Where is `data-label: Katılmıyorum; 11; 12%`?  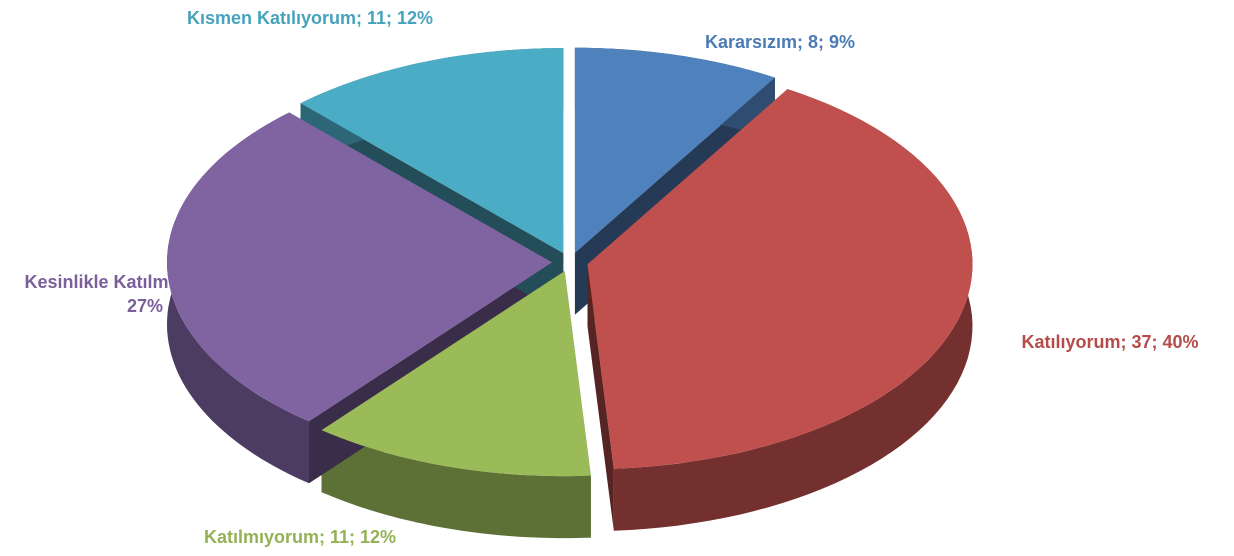
data-label: Katılmıyorum; 11; 12% is located at coordinates (300, 537).